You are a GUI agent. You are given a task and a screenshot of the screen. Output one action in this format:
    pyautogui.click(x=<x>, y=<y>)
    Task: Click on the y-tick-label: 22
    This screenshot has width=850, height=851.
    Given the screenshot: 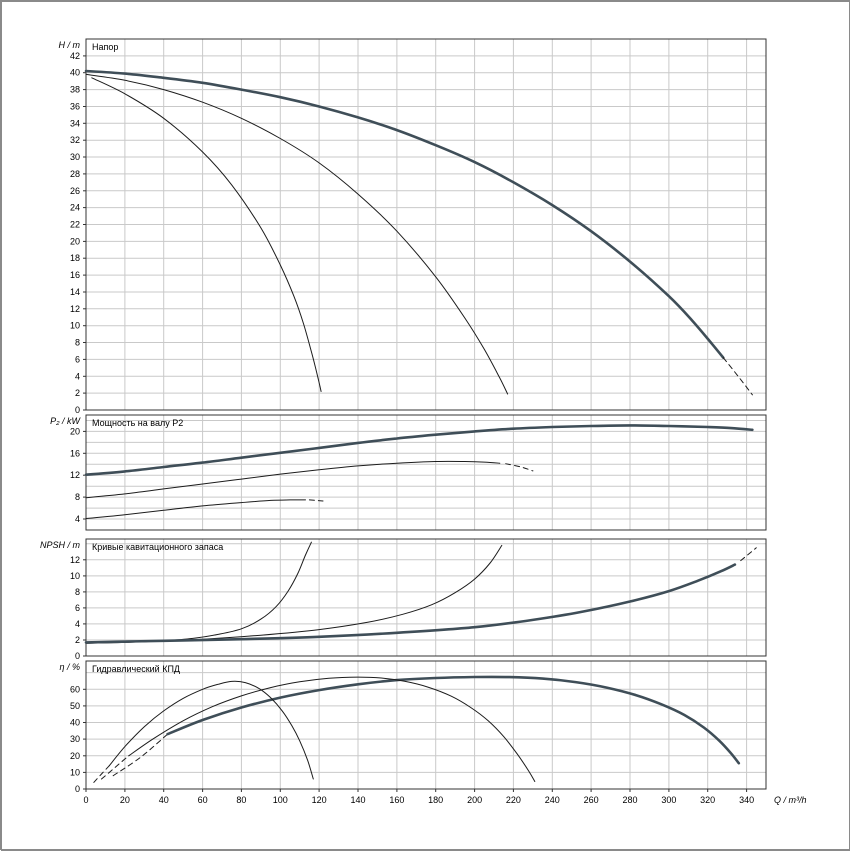 What is the action you would take?
    pyautogui.click(x=75, y=225)
    